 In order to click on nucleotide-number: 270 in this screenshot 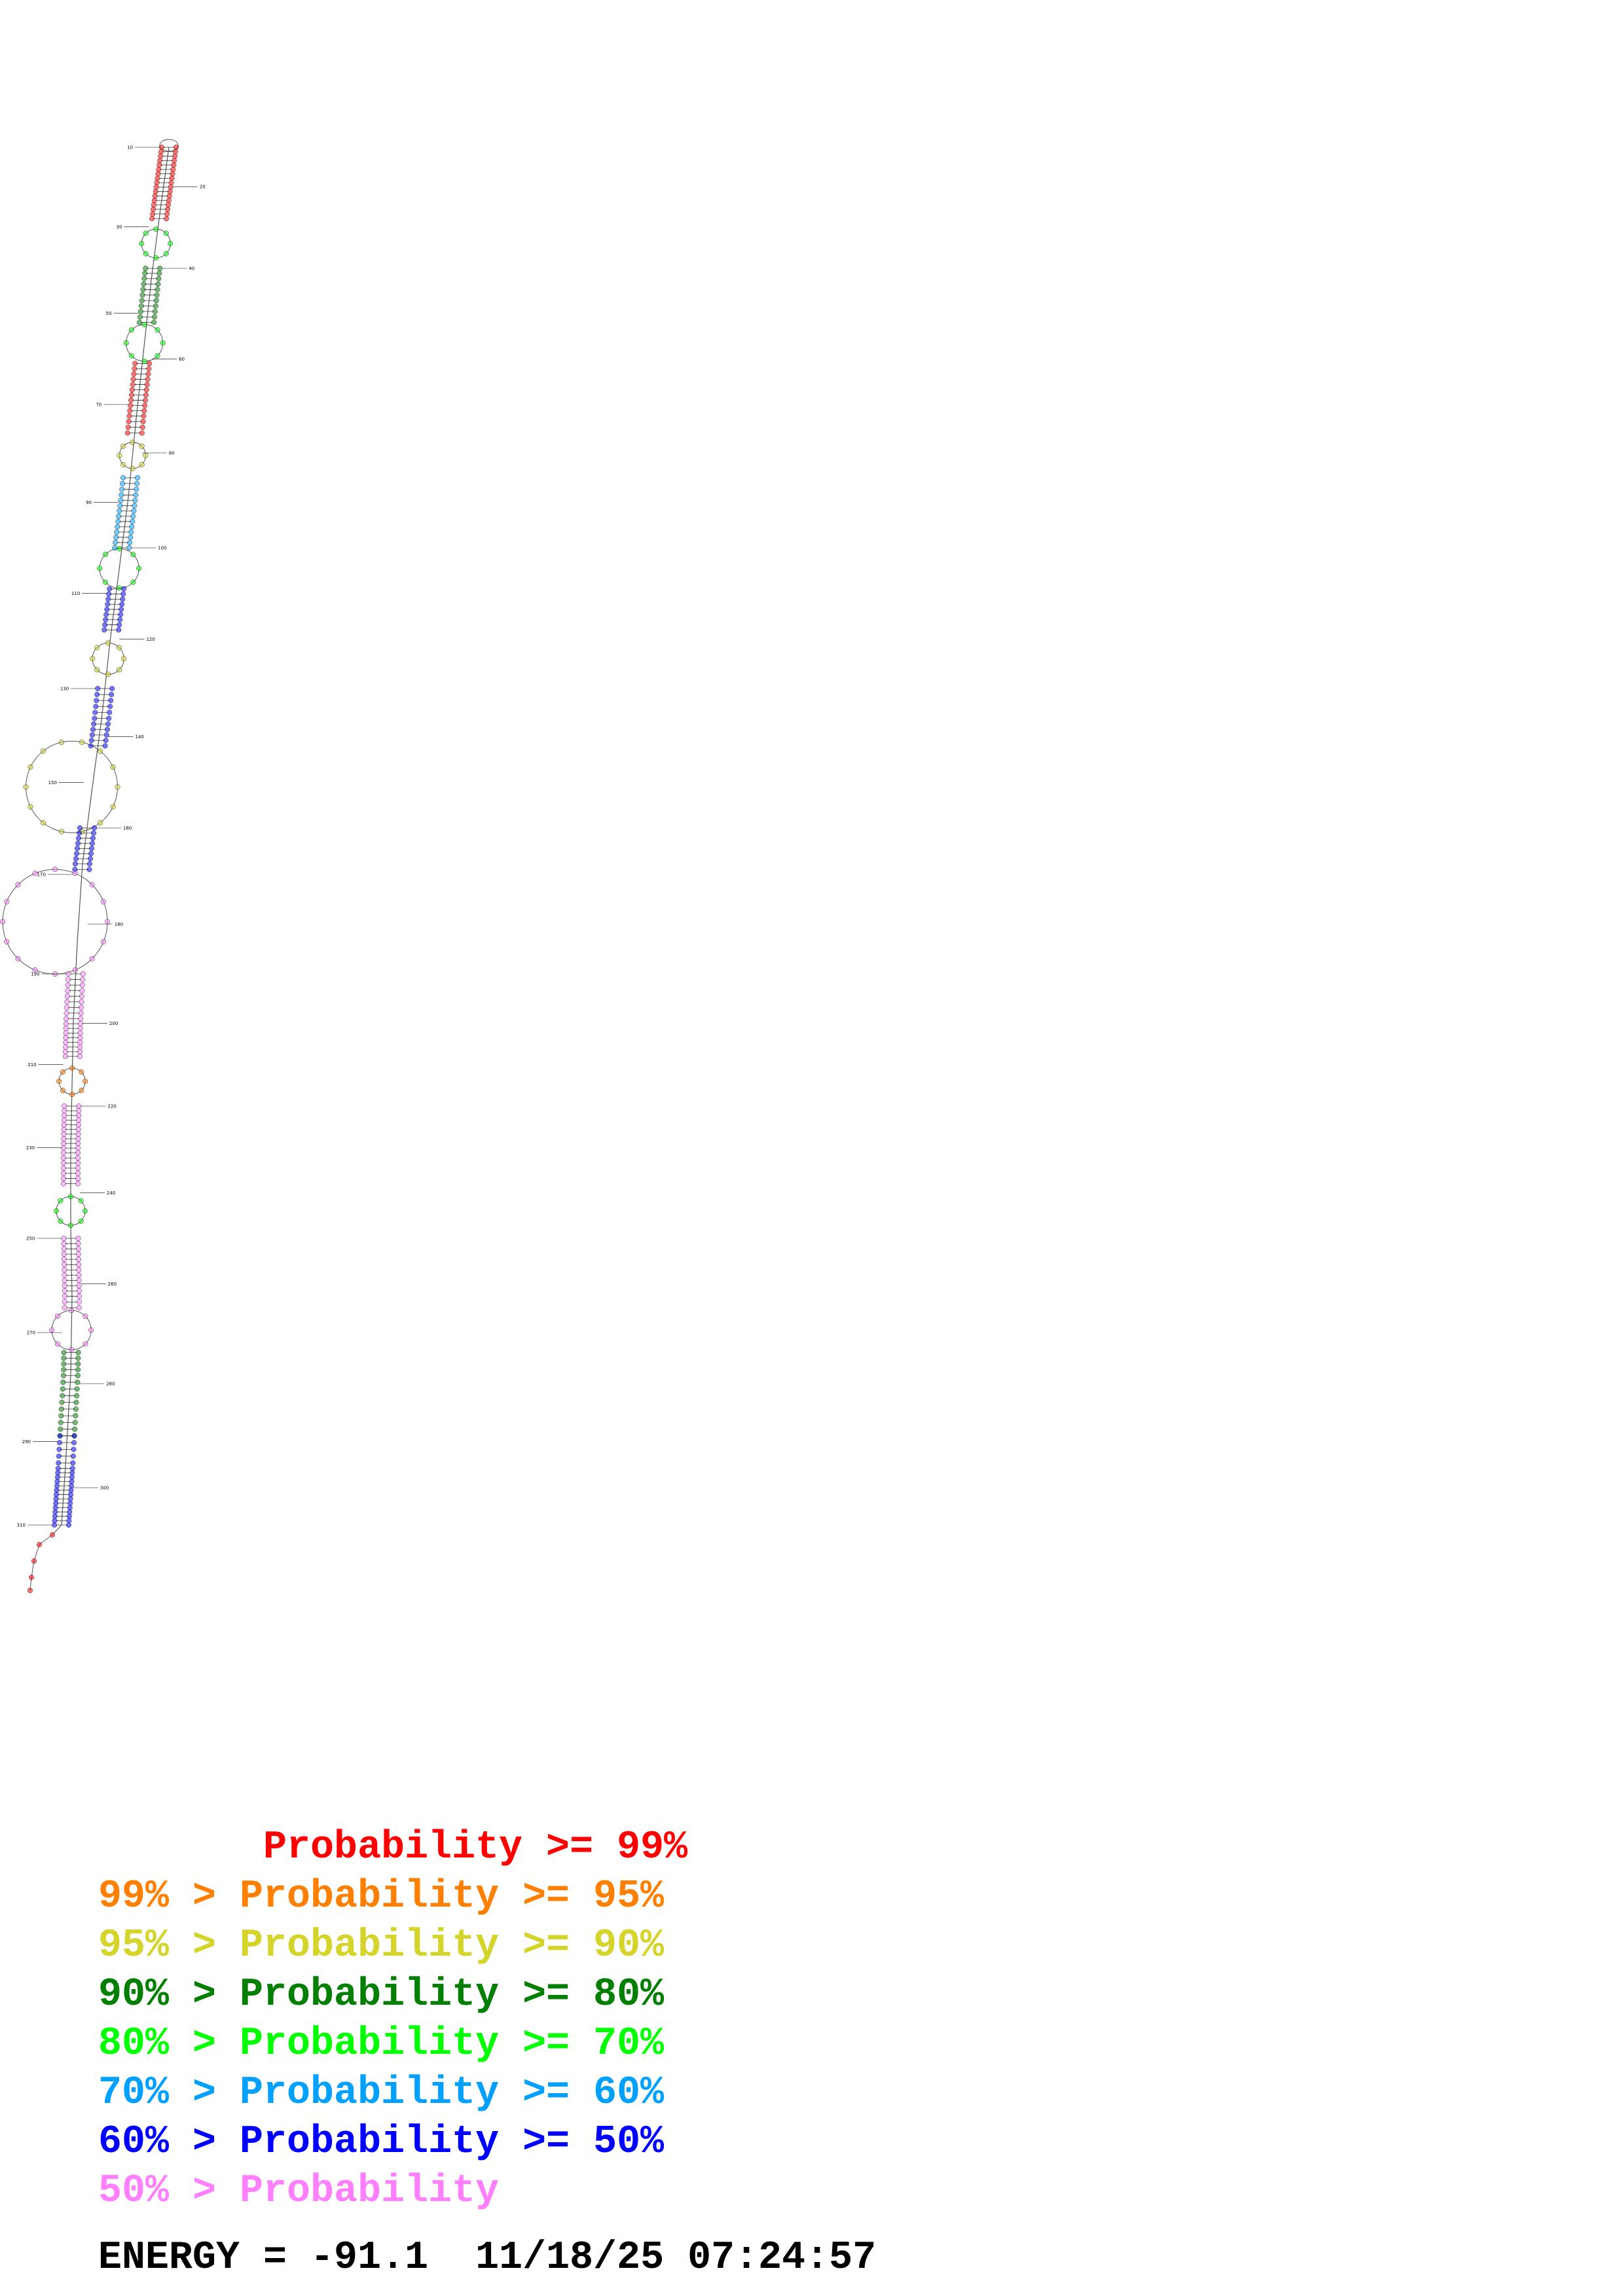, I will do `click(31, 1333)`.